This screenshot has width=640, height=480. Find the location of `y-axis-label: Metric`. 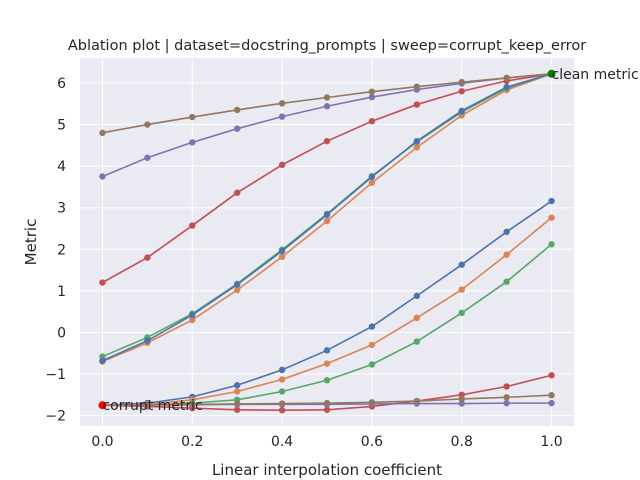

y-axis-label: Metric is located at coordinates (31, 242).